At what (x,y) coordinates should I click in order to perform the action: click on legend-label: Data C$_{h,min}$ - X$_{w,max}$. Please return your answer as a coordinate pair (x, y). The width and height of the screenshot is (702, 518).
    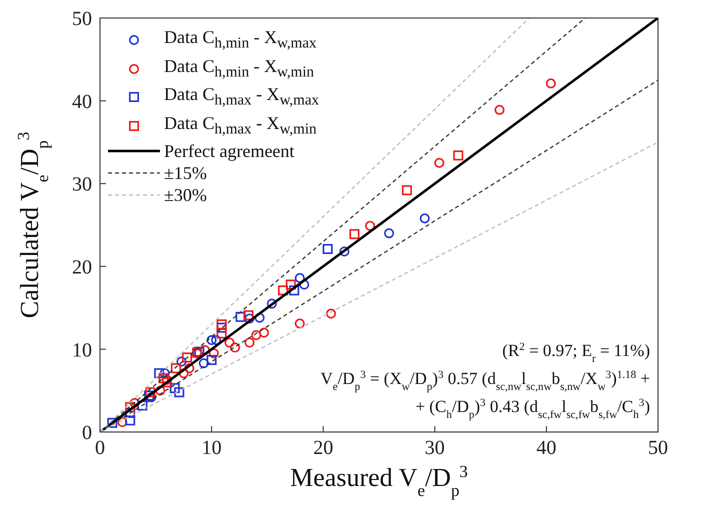
    Looking at the image, I should click on (240, 40).